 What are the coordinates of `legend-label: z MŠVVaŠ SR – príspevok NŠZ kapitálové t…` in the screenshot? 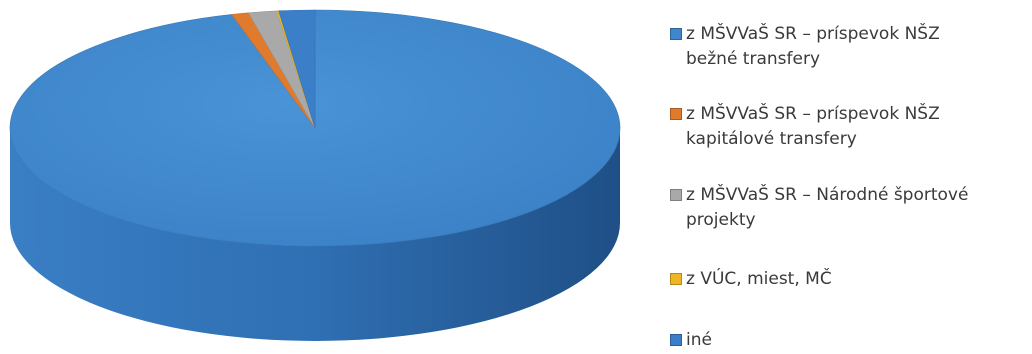 It's located at (813, 126).